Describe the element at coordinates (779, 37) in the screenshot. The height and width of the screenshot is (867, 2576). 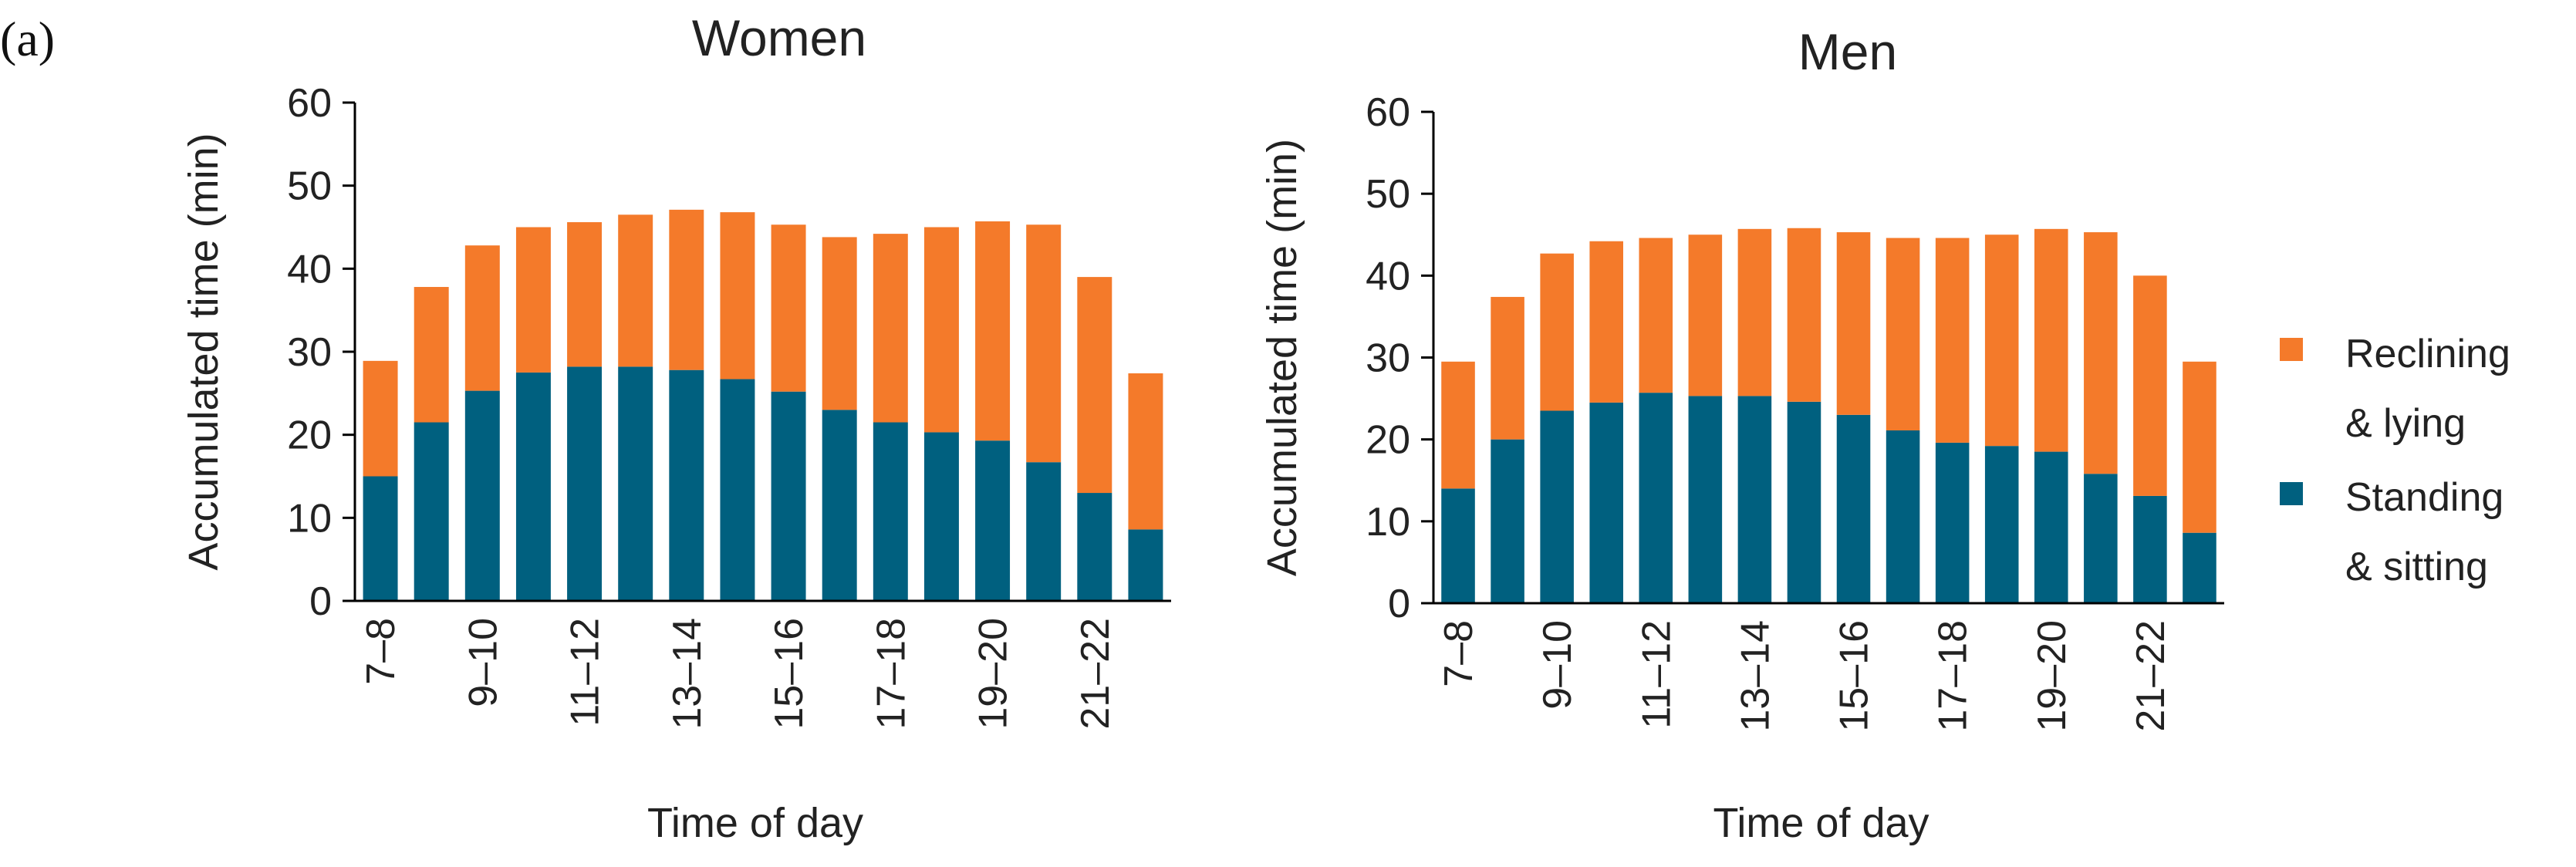
I see `women-chart-title: Women` at that location.